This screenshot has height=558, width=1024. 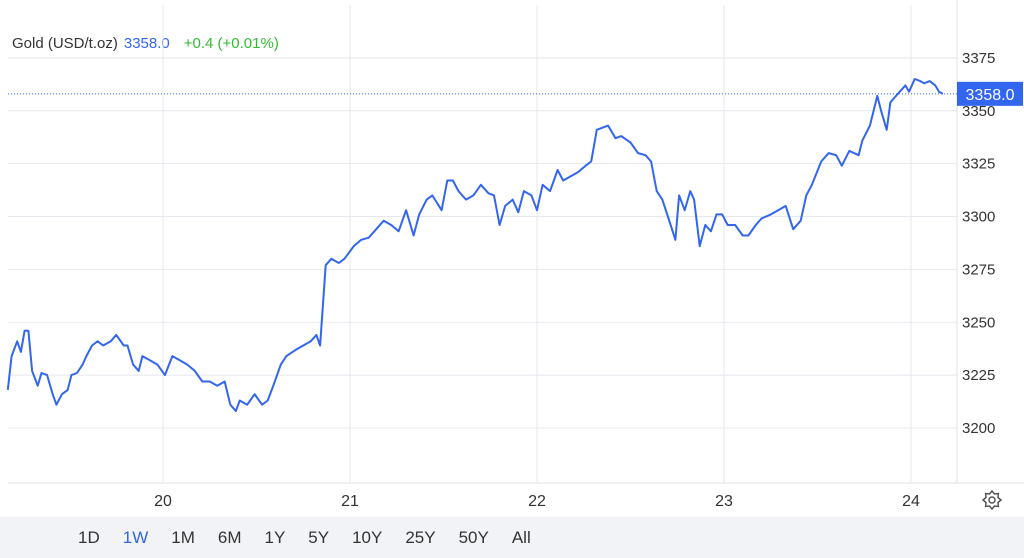 I want to click on x-tick-label: 20, so click(x=163, y=501).